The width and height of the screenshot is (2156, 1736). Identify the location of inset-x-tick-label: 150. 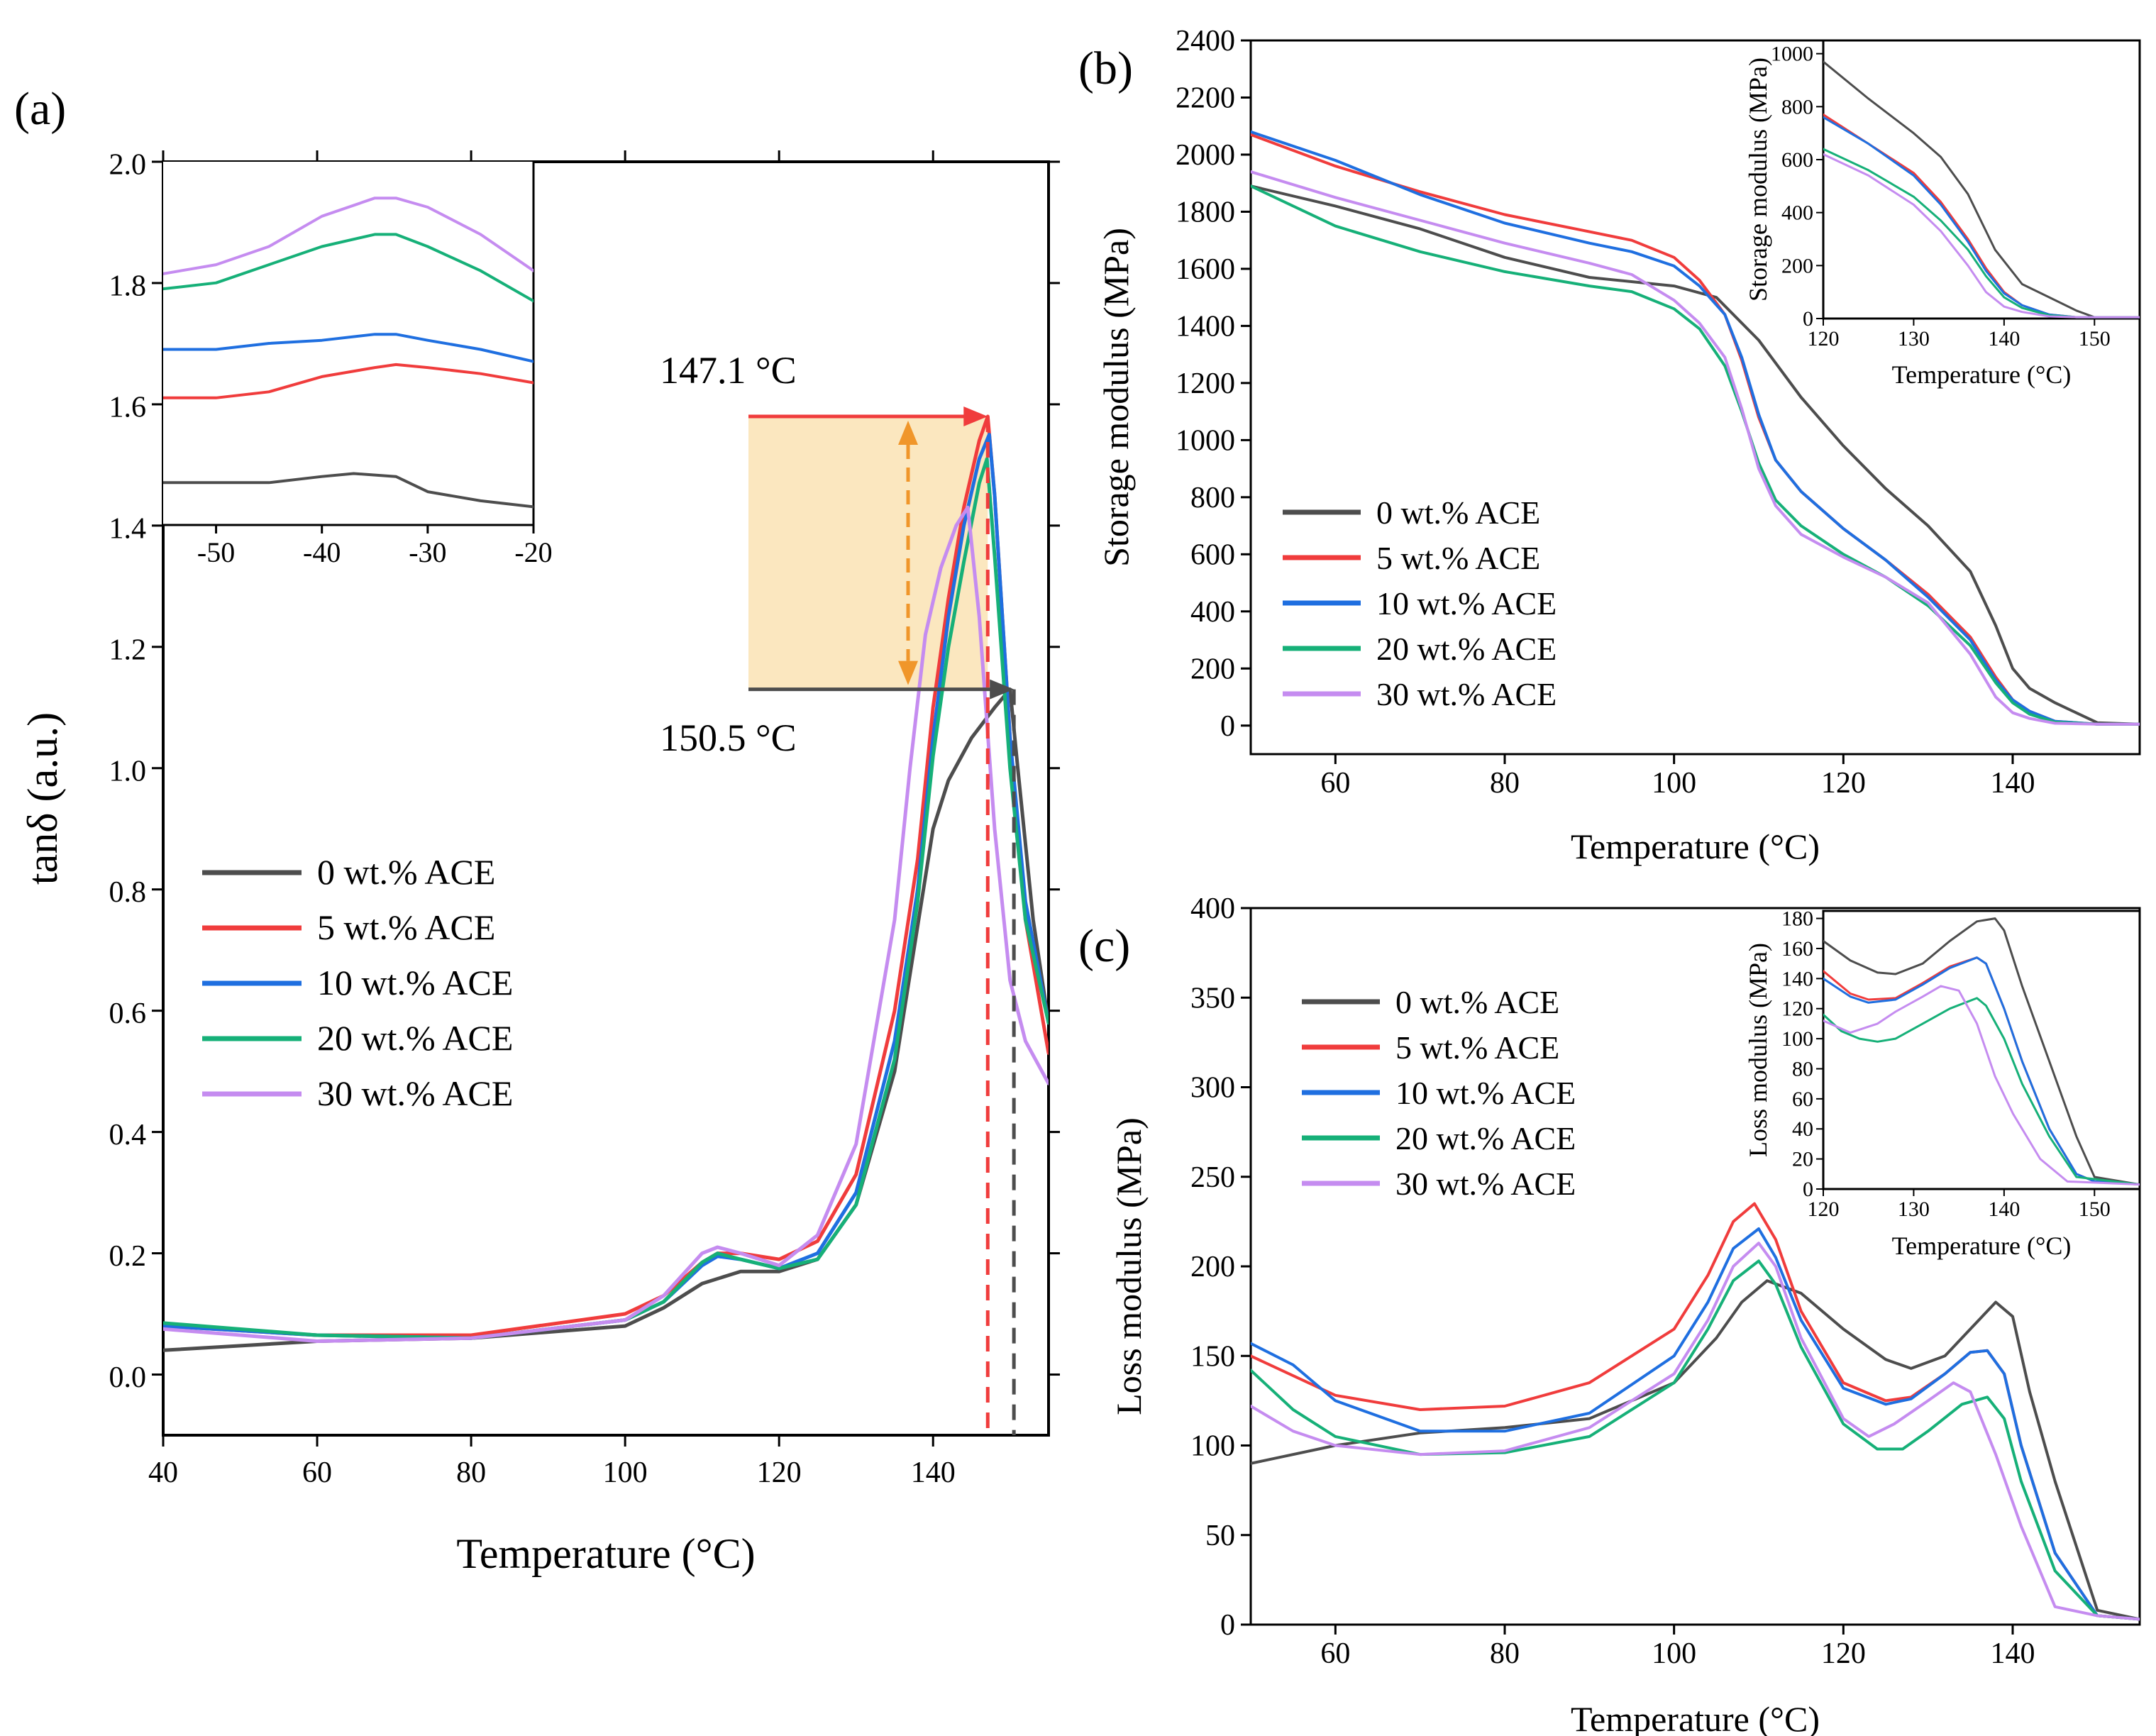
(2095, 1209).